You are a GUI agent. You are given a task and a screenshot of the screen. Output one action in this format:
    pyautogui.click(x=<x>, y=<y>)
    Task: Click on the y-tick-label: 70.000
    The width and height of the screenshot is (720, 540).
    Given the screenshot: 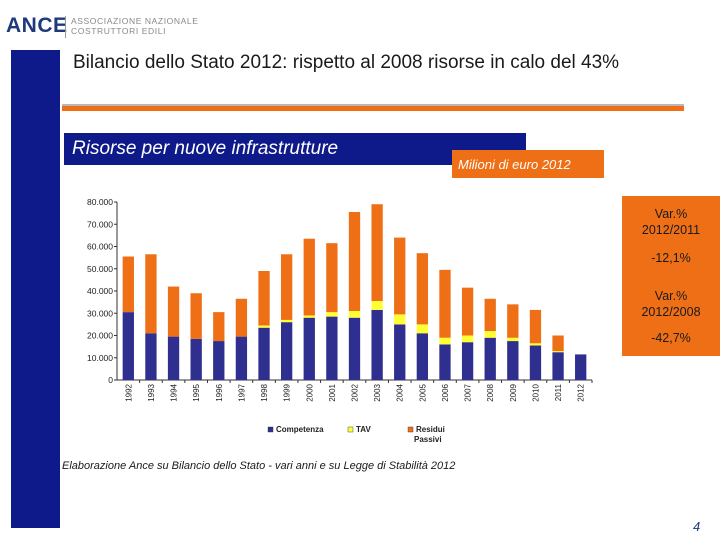 What is the action you would take?
    pyautogui.click(x=100, y=224)
    